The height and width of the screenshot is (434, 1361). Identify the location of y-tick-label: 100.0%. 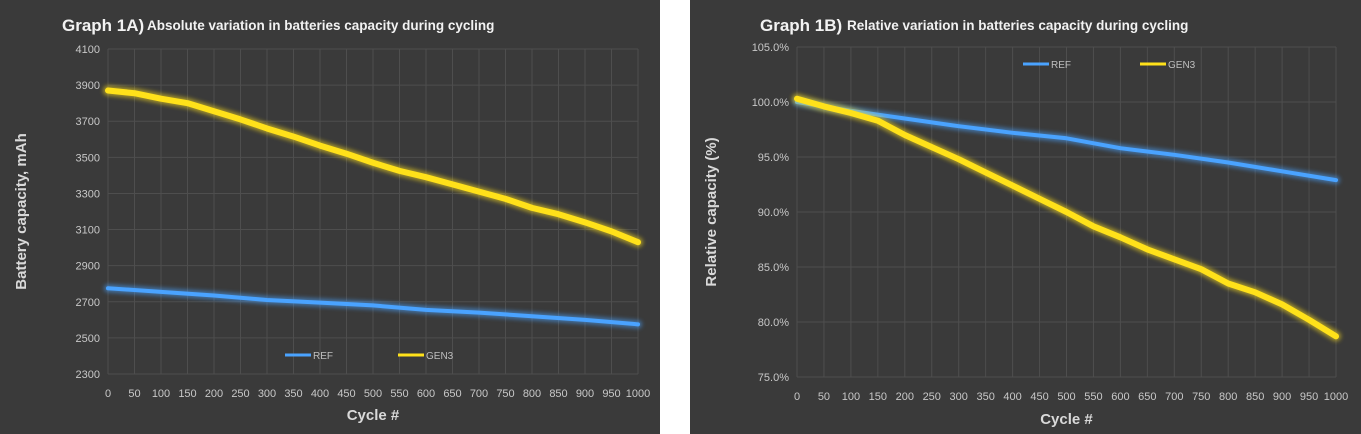
(771, 103).